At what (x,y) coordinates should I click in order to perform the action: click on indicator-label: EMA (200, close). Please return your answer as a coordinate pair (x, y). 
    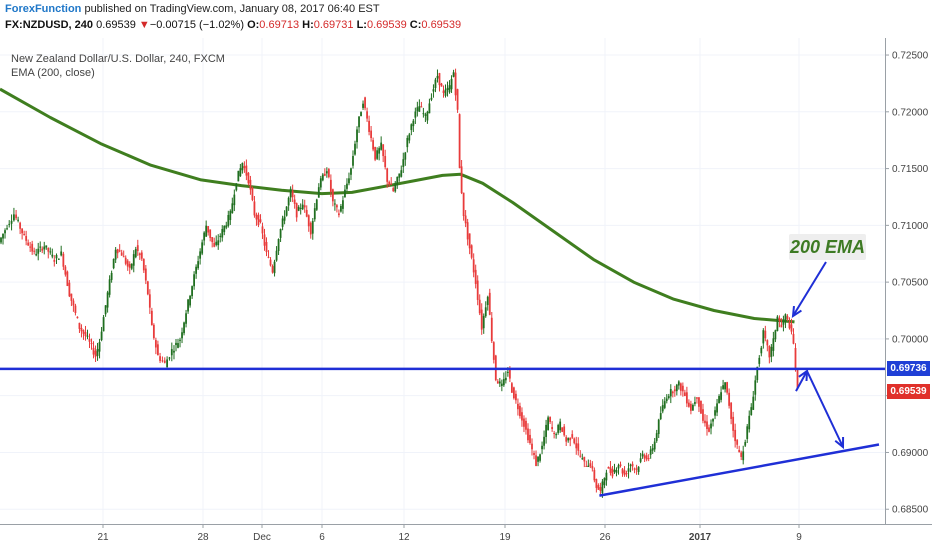
    Looking at the image, I should click on (53, 73).